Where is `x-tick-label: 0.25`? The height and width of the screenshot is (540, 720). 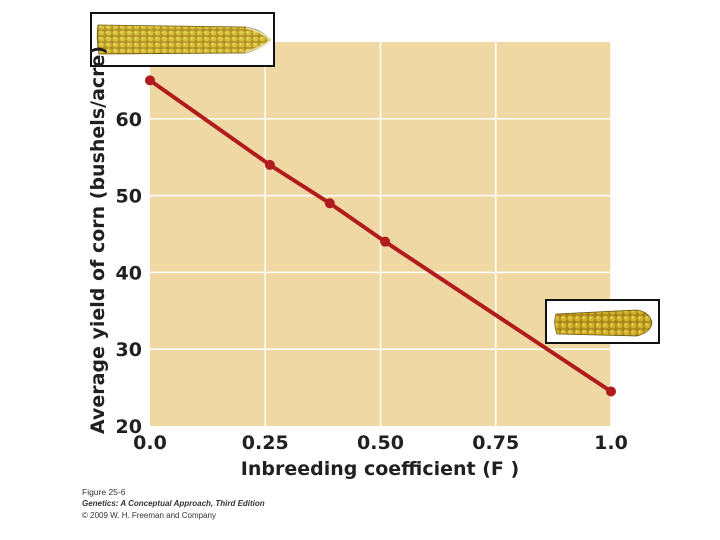
x-tick-label: 0.25 is located at coordinates (265, 443).